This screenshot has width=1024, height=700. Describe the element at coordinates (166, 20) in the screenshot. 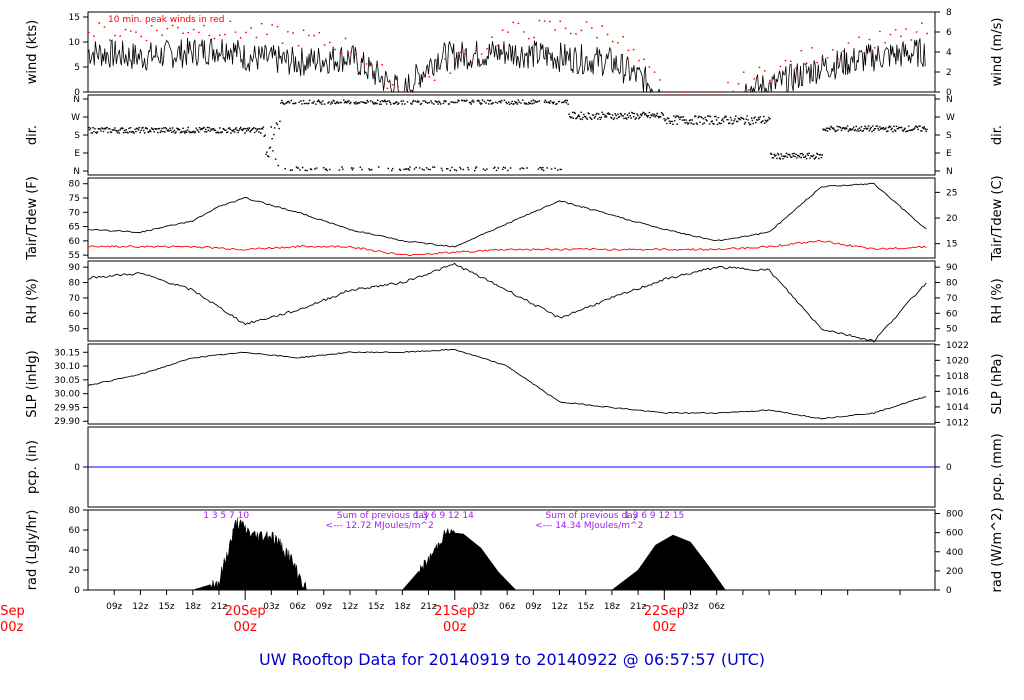

I see `wind-peak-note: 10 min. peak winds in red` at that location.